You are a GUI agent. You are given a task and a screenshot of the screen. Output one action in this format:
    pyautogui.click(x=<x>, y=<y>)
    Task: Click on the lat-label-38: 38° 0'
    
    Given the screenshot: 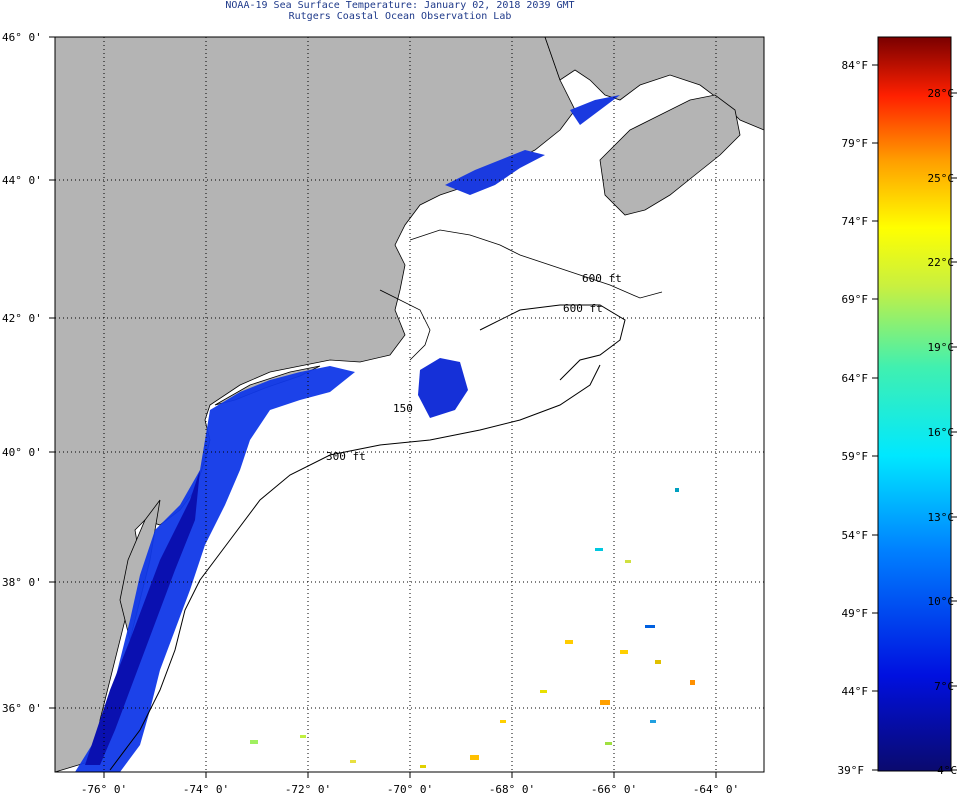 What is the action you would take?
    pyautogui.click(x=22, y=582)
    